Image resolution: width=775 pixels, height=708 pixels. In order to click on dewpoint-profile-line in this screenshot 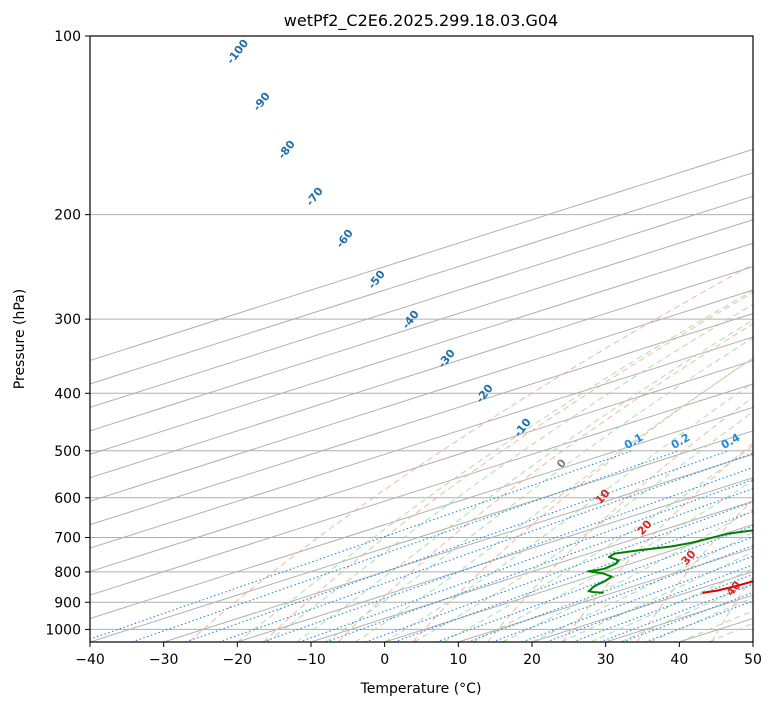, I will do `click(670, 561)`.